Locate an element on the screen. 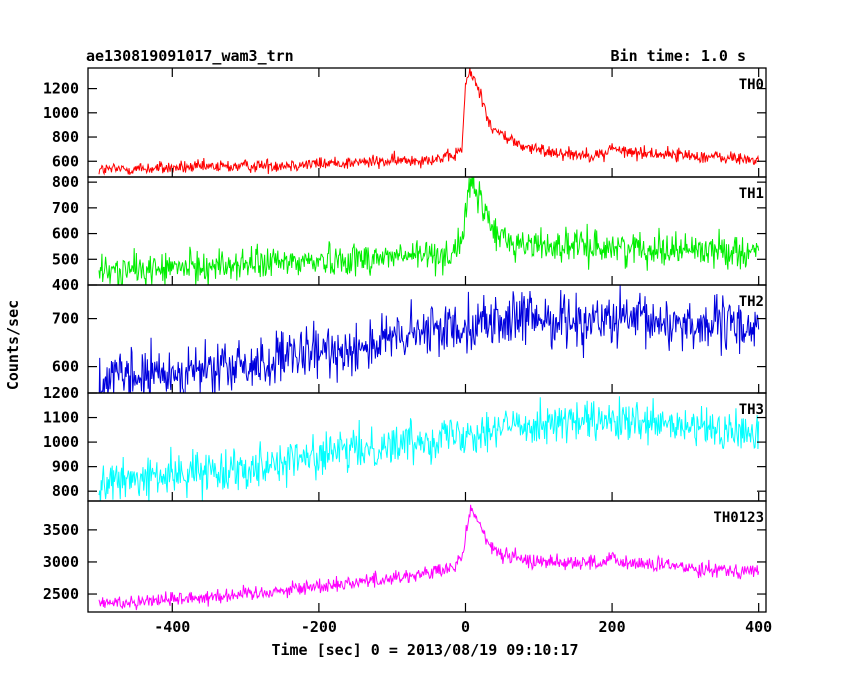 The width and height of the screenshot is (850, 685). y-tick-label: 3500 is located at coordinates (61, 530).